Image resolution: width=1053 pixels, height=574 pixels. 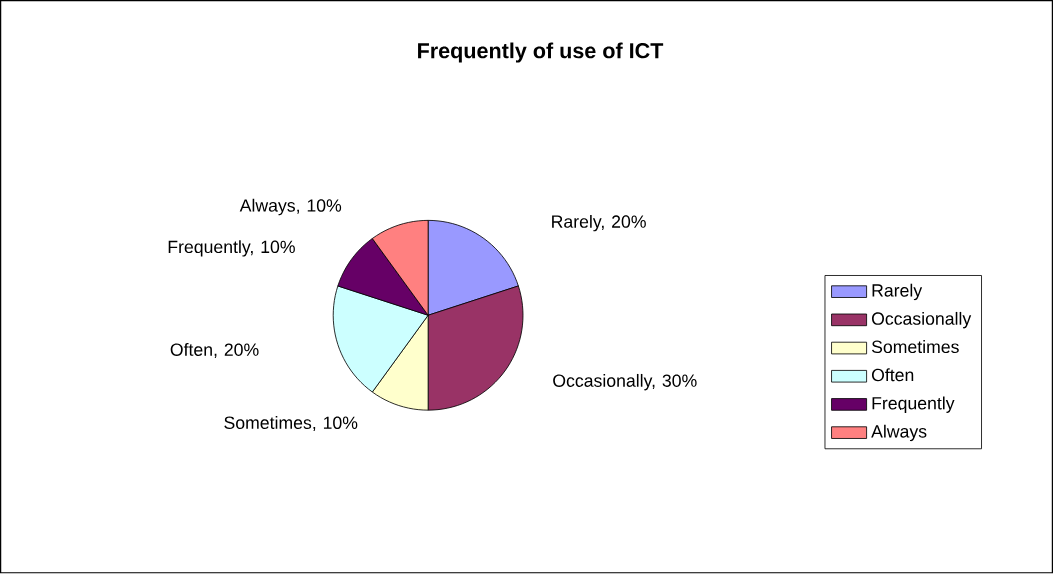 What do you see at coordinates (913, 405) in the screenshot?
I see `legend-label: Frequently` at bounding box center [913, 405].